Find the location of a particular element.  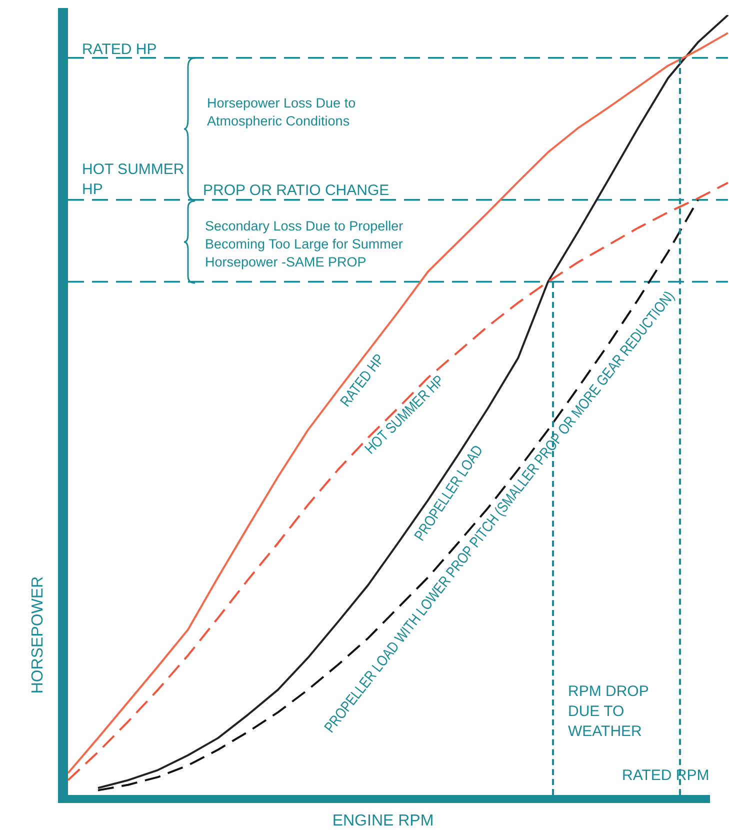

annotation: RATED RPM is located at coordinates (666, 775).